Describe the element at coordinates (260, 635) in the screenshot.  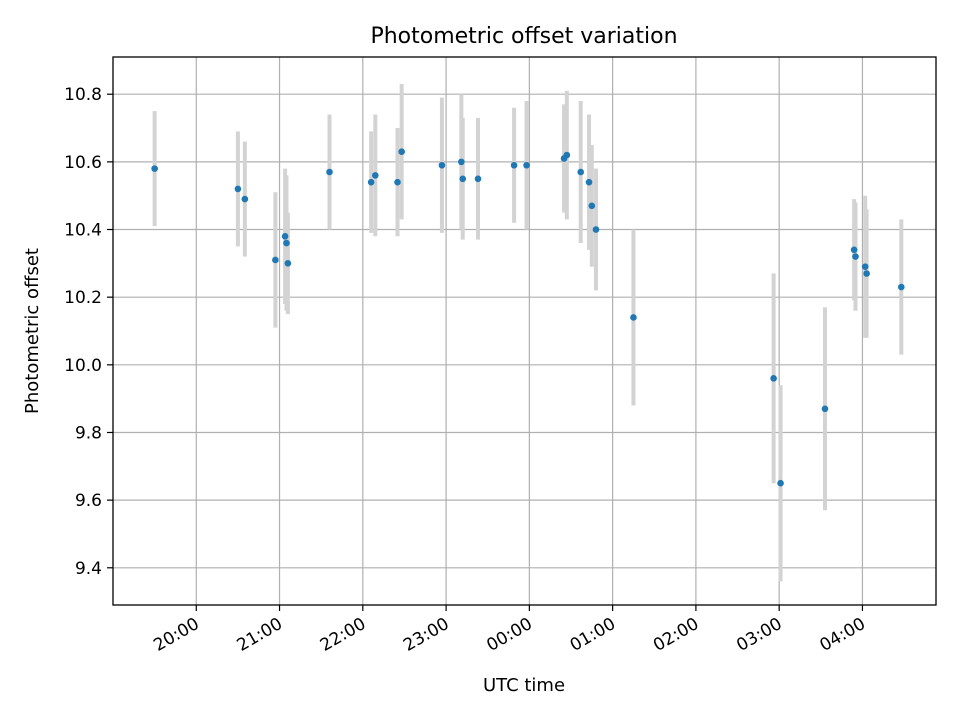
I see `x-tick-label: 21:00` at that location.